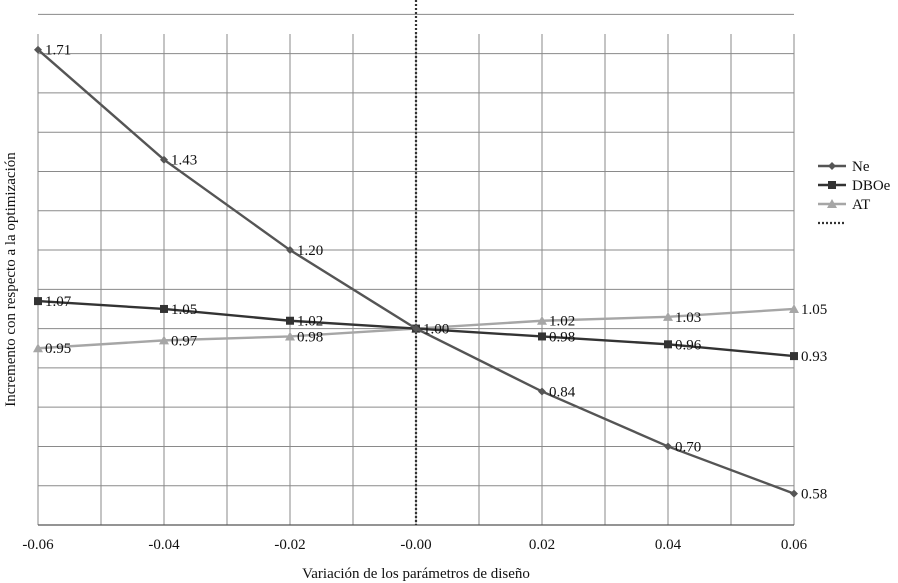  Describe the element at coordinates (814, 495) in the screenshot. I see `data-label-ne: 0.58` at that location.